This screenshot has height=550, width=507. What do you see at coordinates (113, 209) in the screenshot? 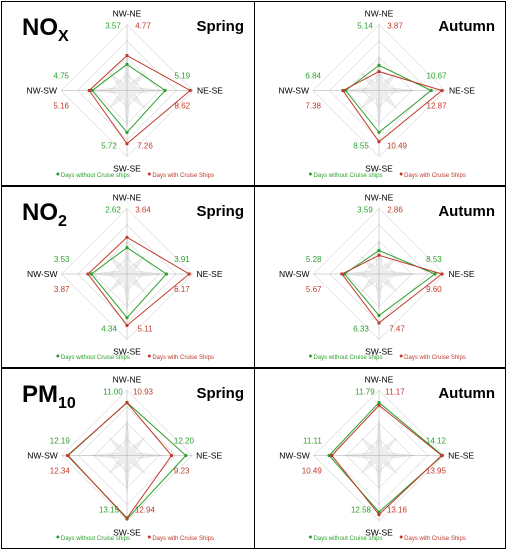
I see `data-label-without: 2.62` at bounding box center [113, 209].